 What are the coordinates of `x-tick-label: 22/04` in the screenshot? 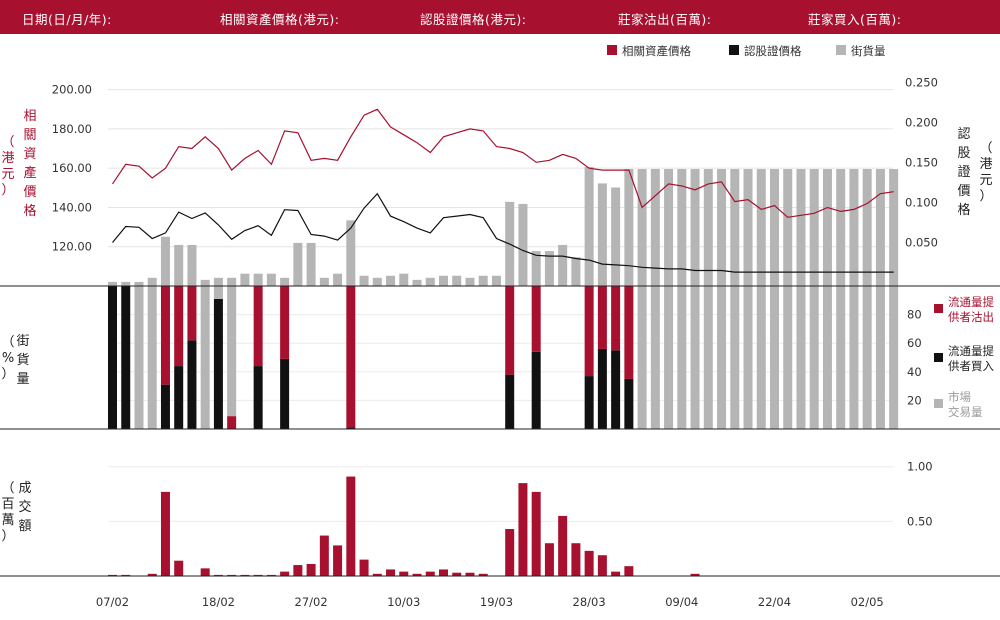 It's located at (774, 602).